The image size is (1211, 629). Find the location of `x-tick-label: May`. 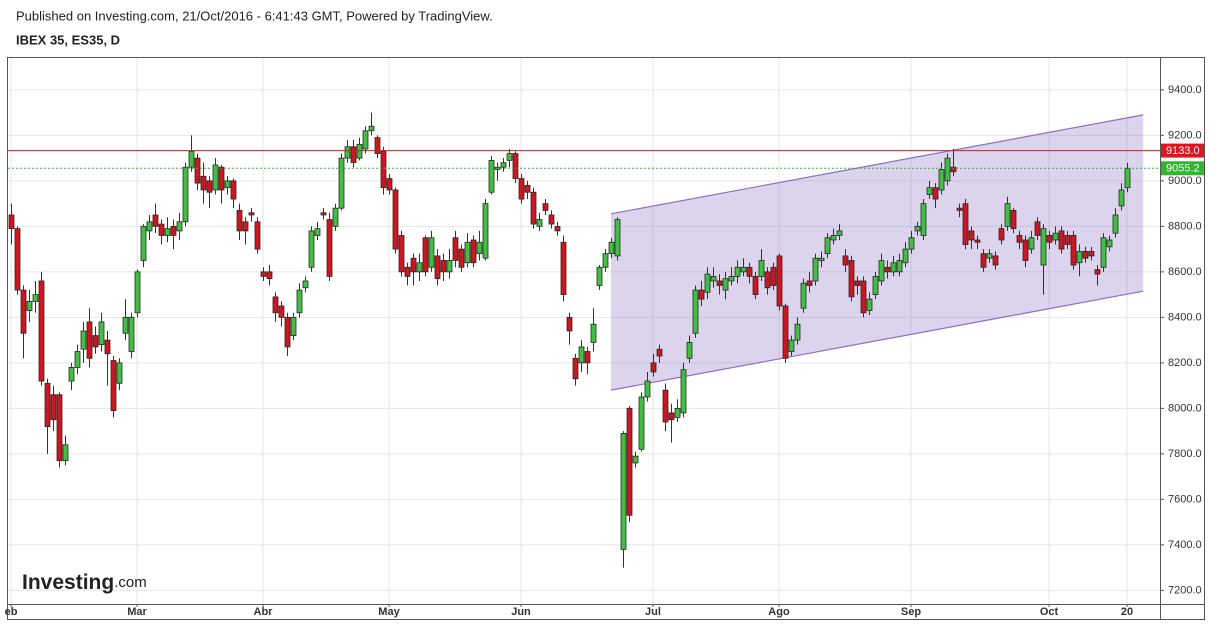

x-tick-label: May is located at coordinates (389, 612).